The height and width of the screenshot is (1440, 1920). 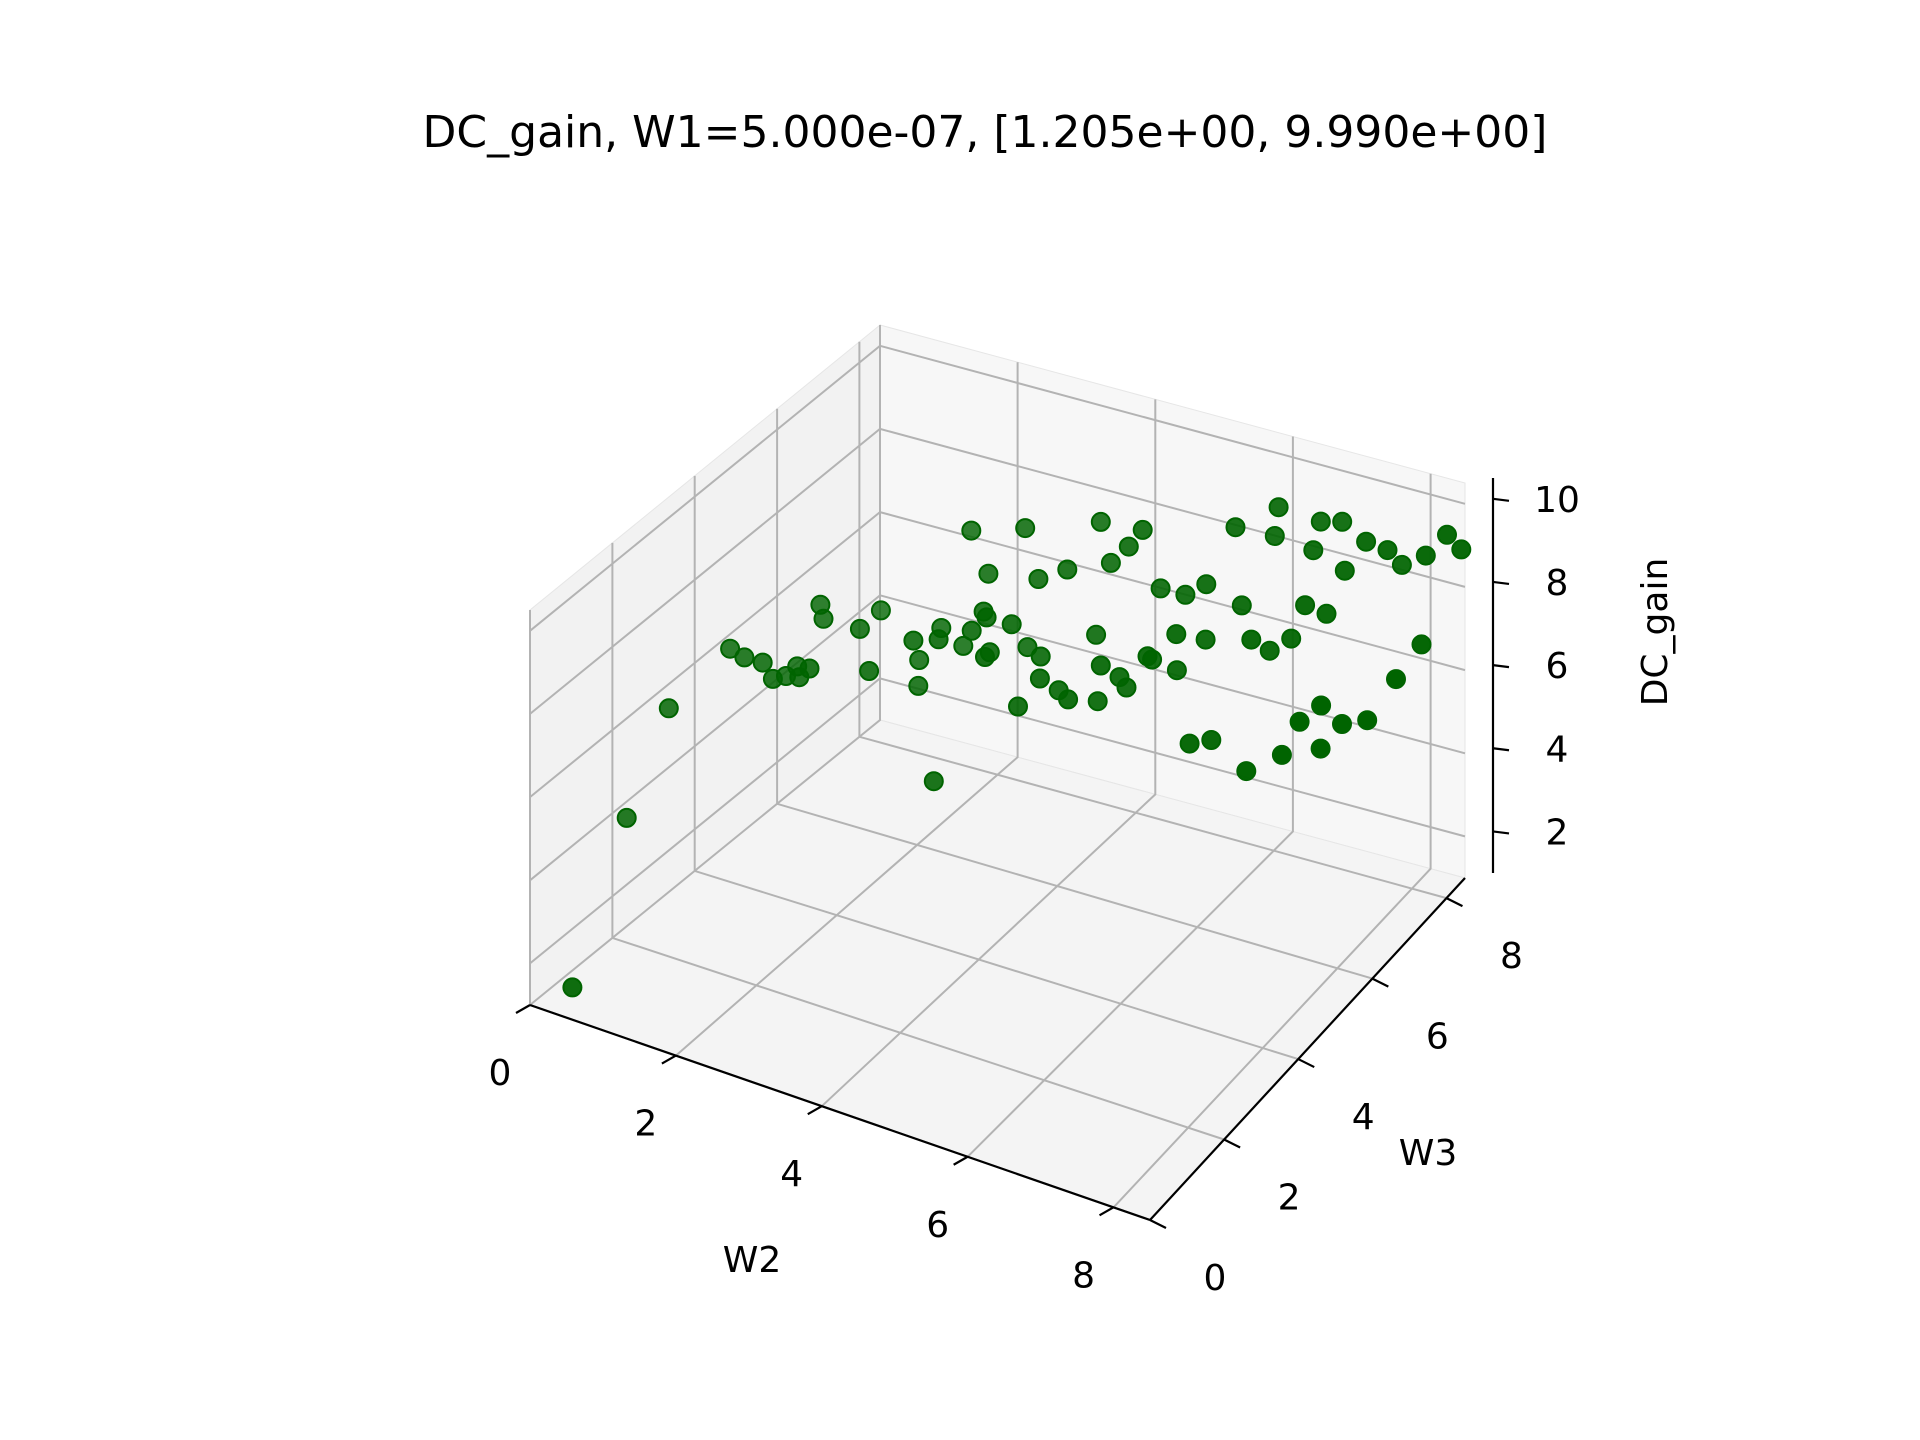 I want to click on x-axis-line, so click(x=840, y=1112).